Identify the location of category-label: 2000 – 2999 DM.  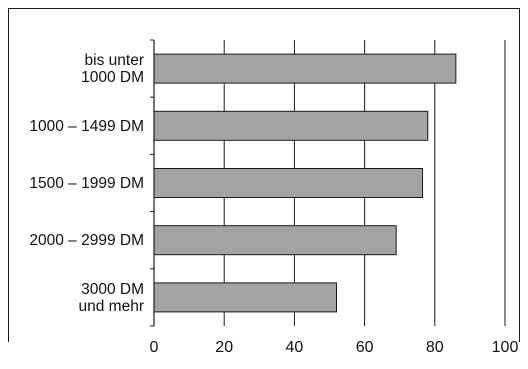
(86, 240).